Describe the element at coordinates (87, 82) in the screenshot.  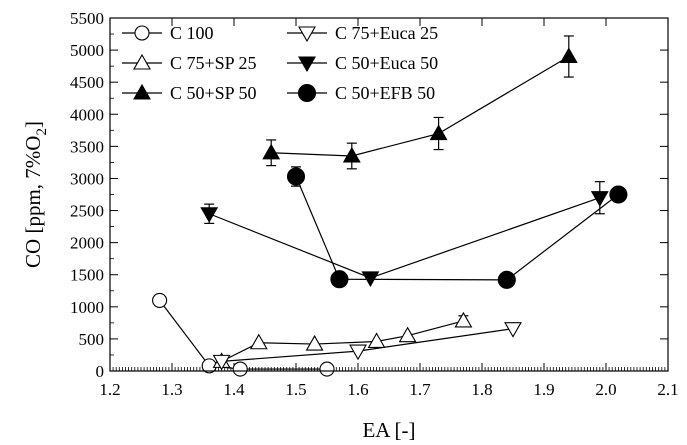
I see `y-tick-label: 4500` at that location.